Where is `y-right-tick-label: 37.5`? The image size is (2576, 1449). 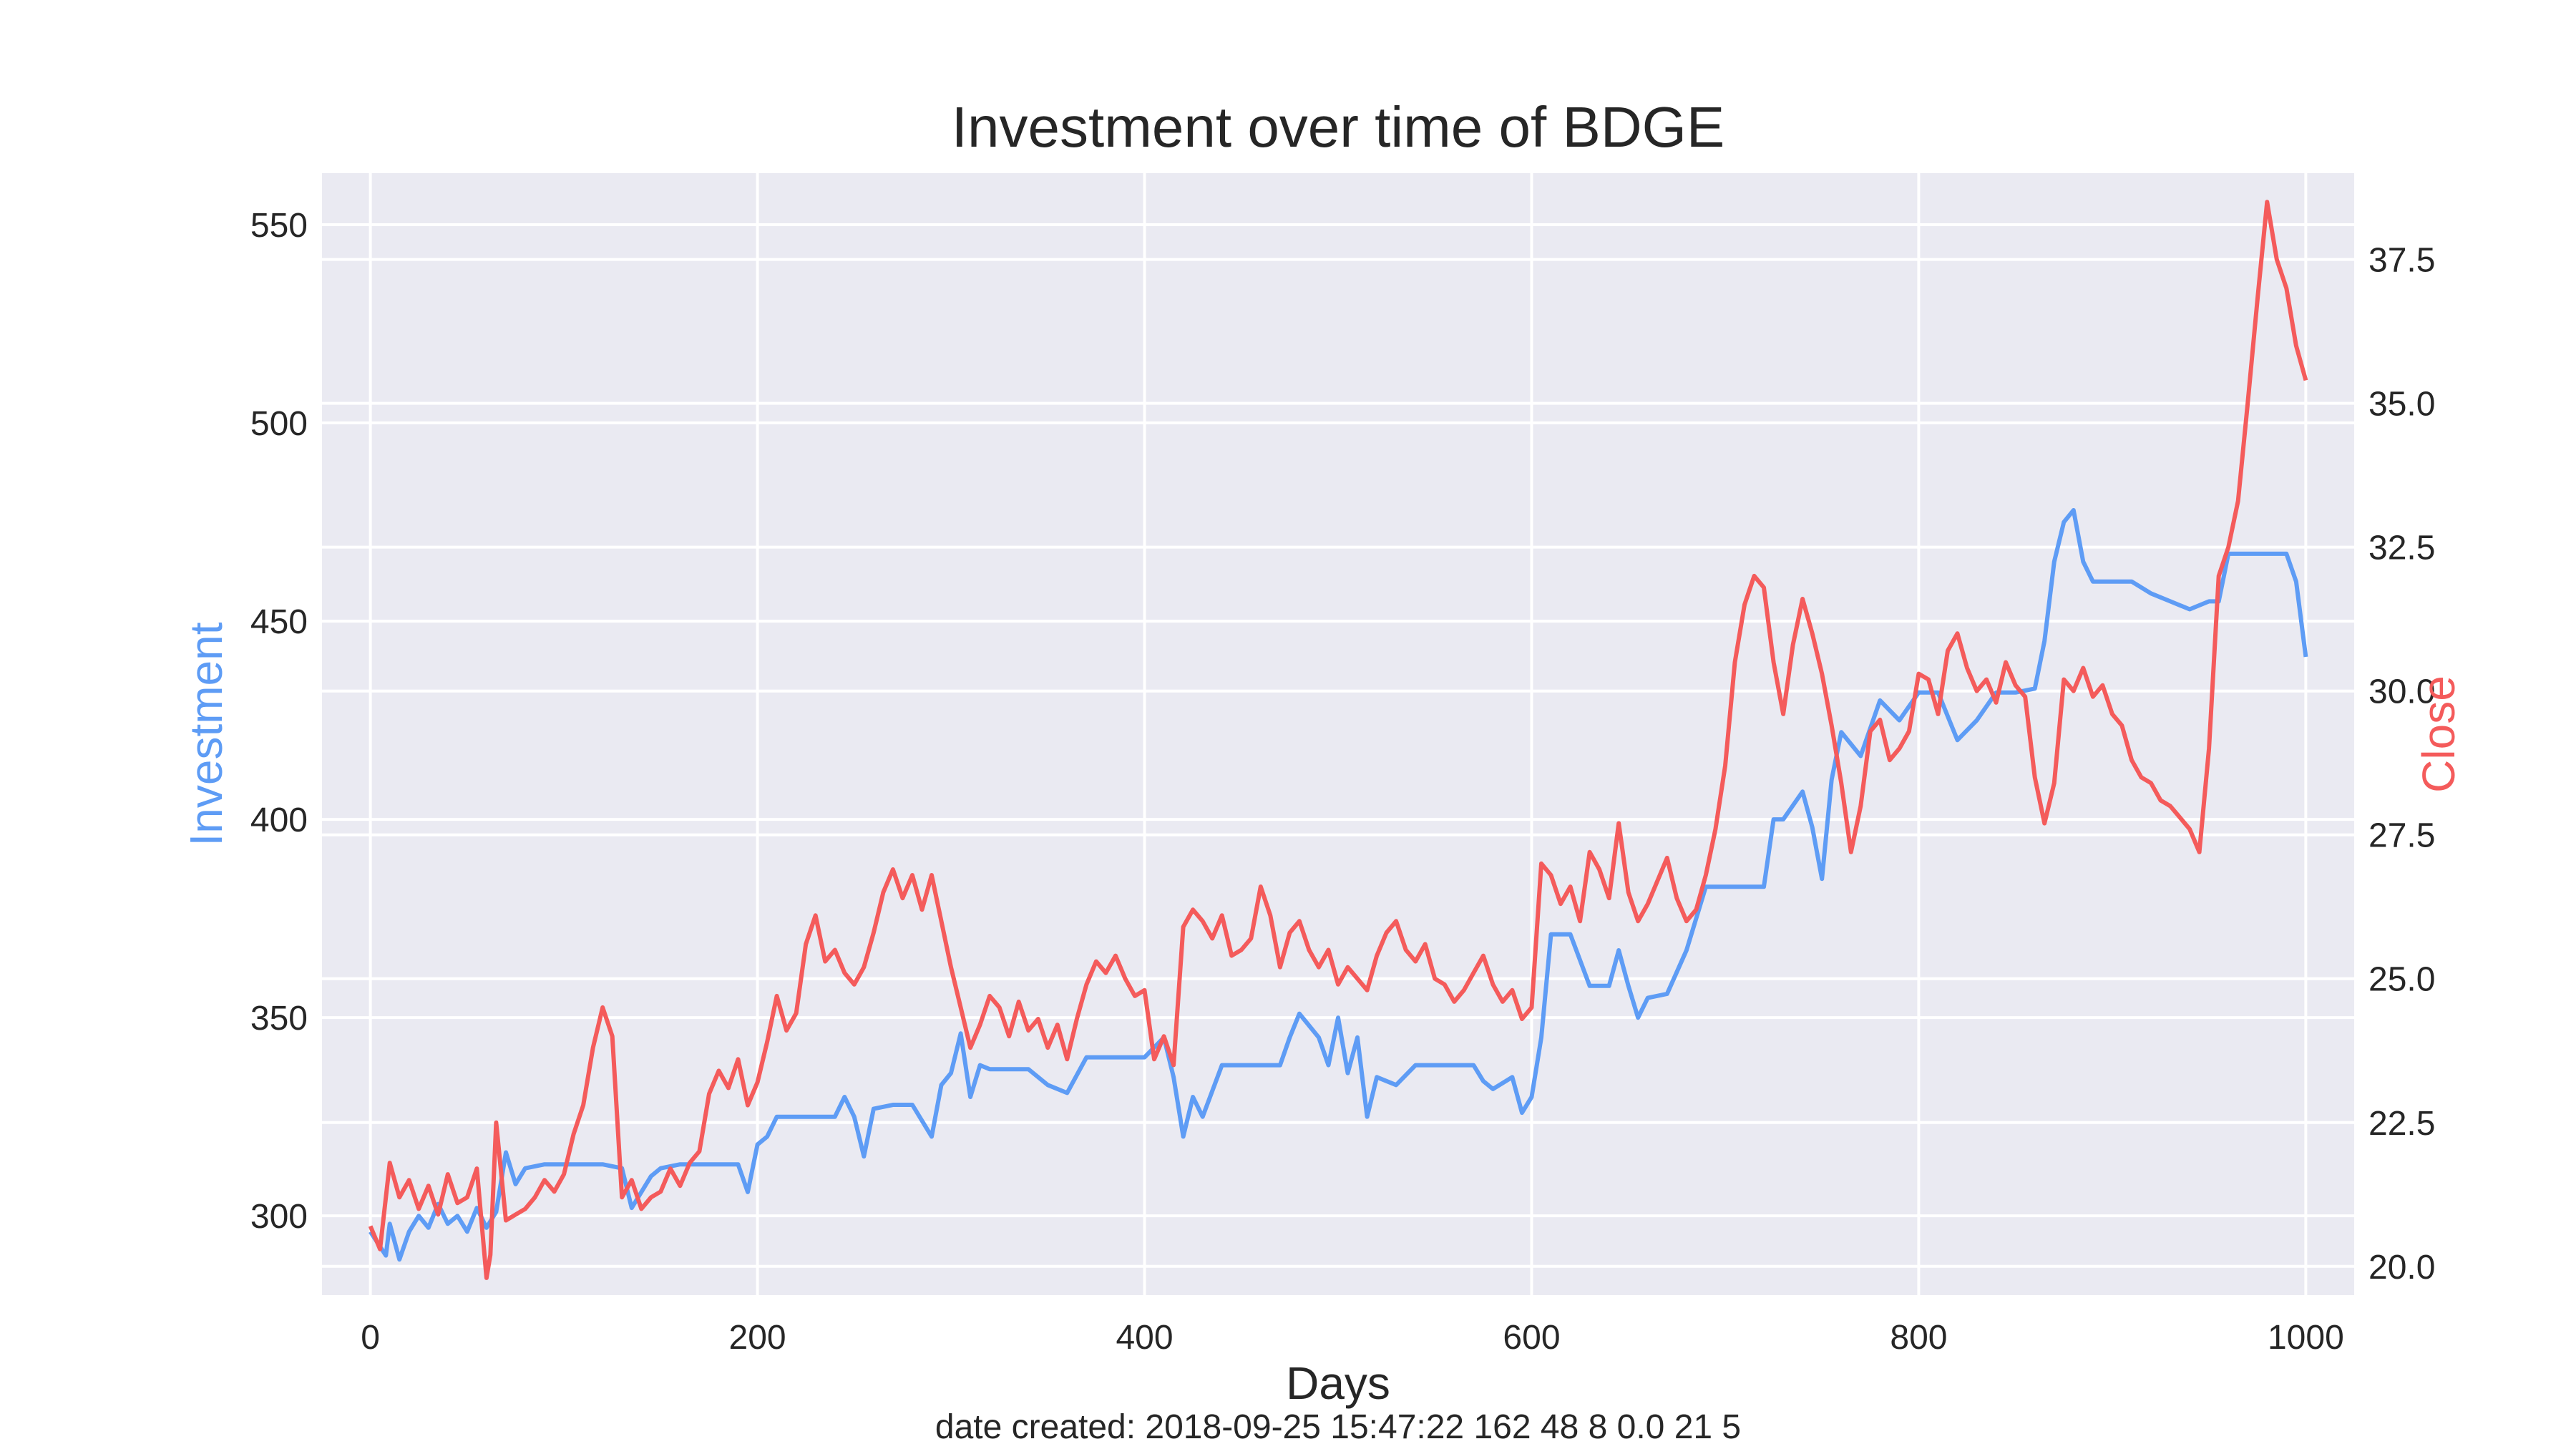
y-right-tick-label: 37.5 is located at coordinates (2401, 261).